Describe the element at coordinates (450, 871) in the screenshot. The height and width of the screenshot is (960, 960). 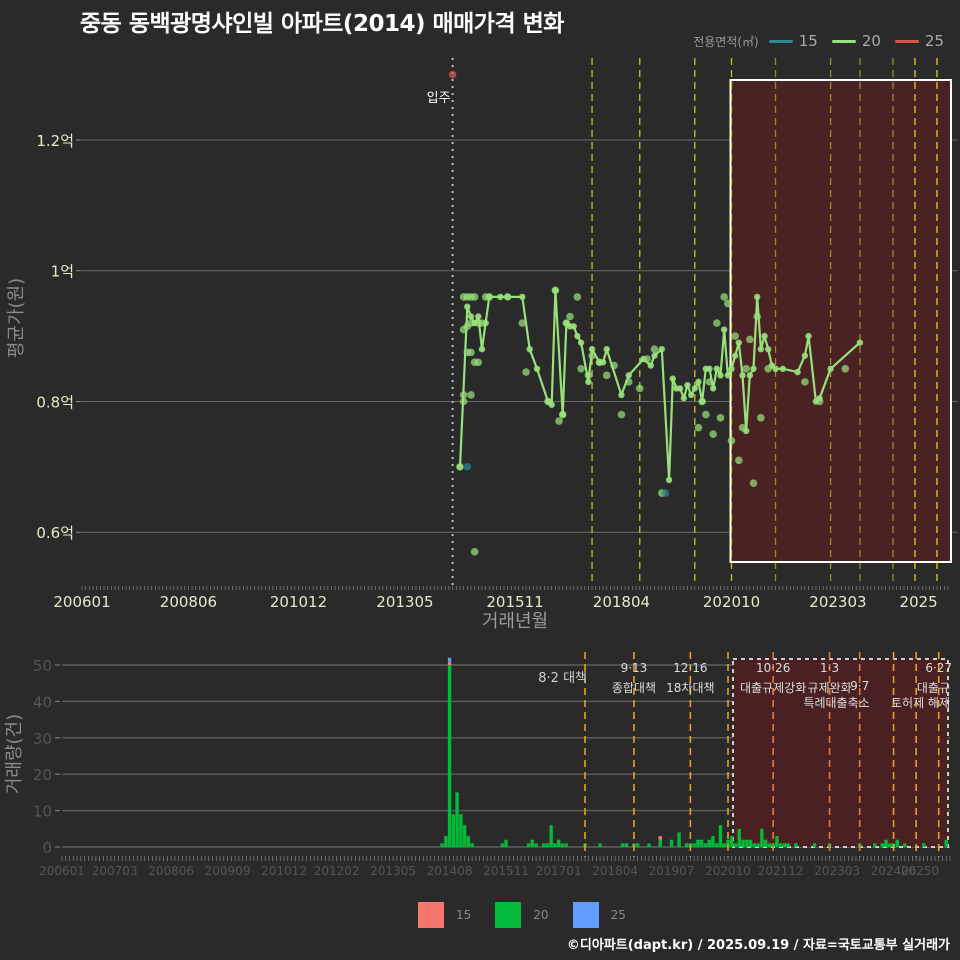
I see `x-tick-label: 201408` at that location.